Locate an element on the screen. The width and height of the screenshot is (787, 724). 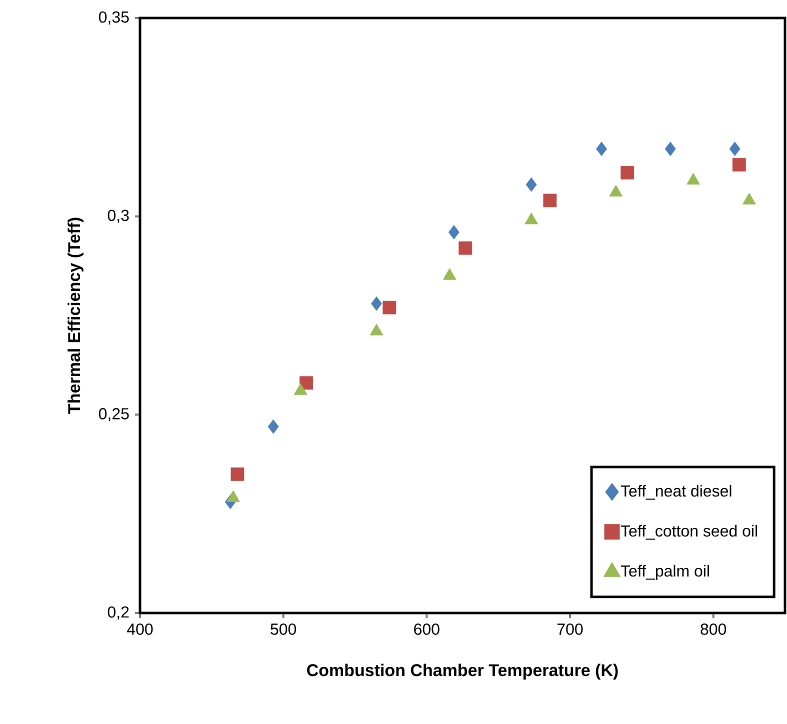
x-tick-label: 600 is located at coordinates (427, 629).